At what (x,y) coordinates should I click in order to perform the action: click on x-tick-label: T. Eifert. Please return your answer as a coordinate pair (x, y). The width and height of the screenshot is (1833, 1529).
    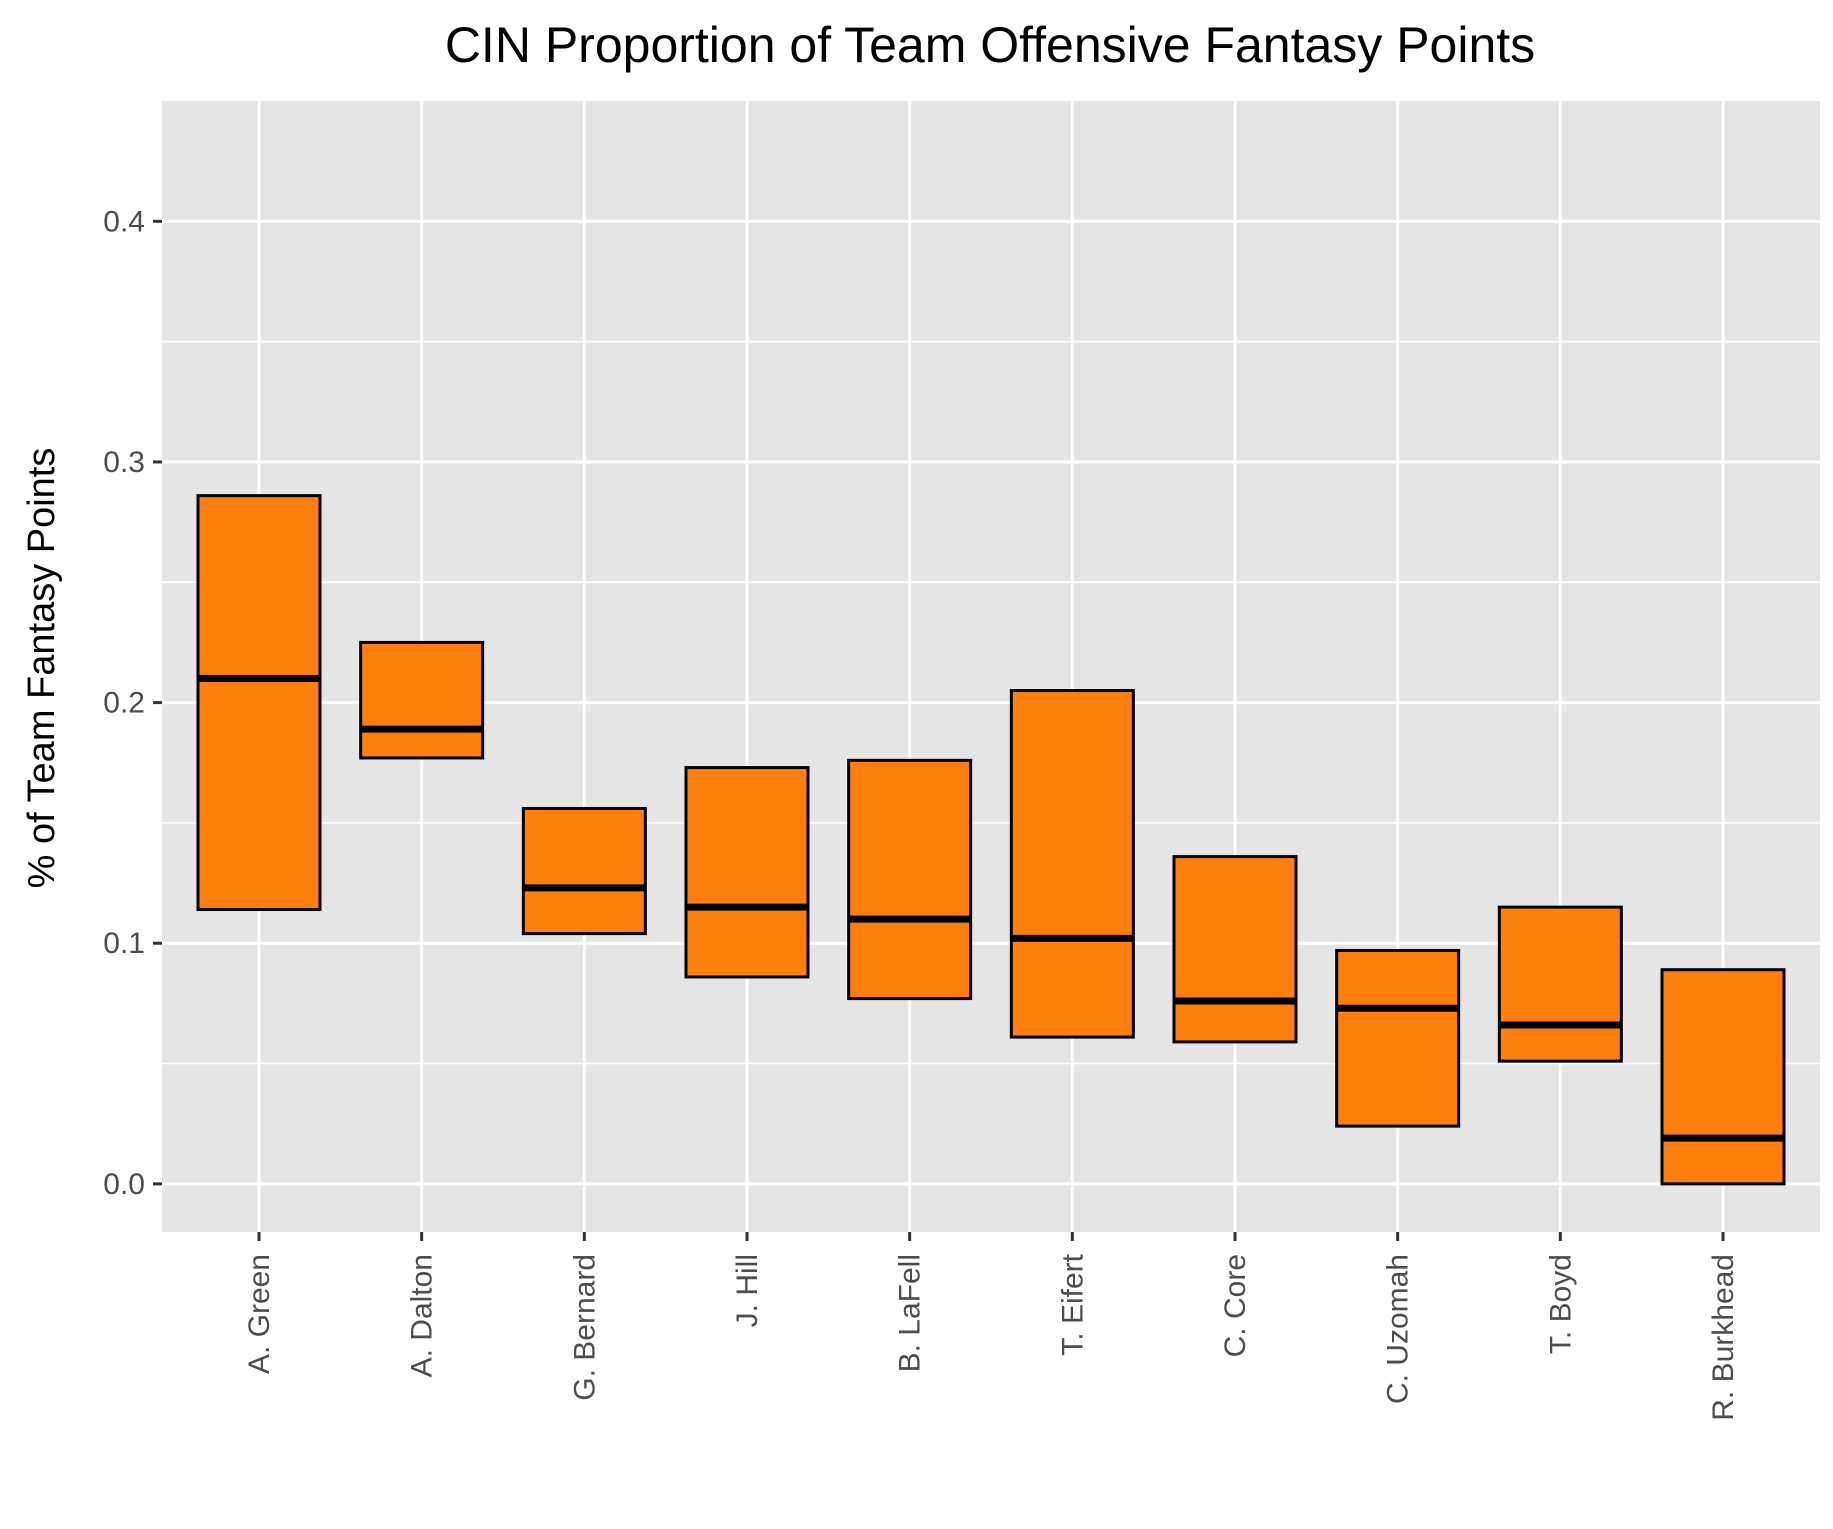
    Looking at the image, I should click on (1072, 1304).